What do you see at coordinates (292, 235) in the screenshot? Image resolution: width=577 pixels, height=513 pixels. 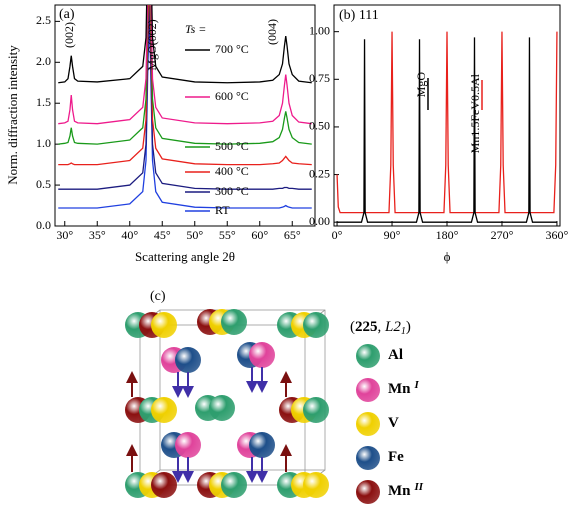 I see `x-tick-label: 65°` at bounding box center [292, 235].